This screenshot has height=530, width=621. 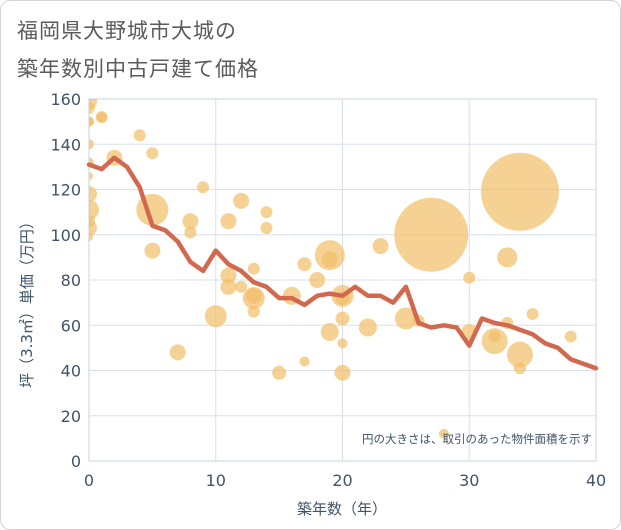 What do you see at coordinates (596, 480) in the screenshot?
I see `x-tick-label: 40` at bounding box center [596, 480].